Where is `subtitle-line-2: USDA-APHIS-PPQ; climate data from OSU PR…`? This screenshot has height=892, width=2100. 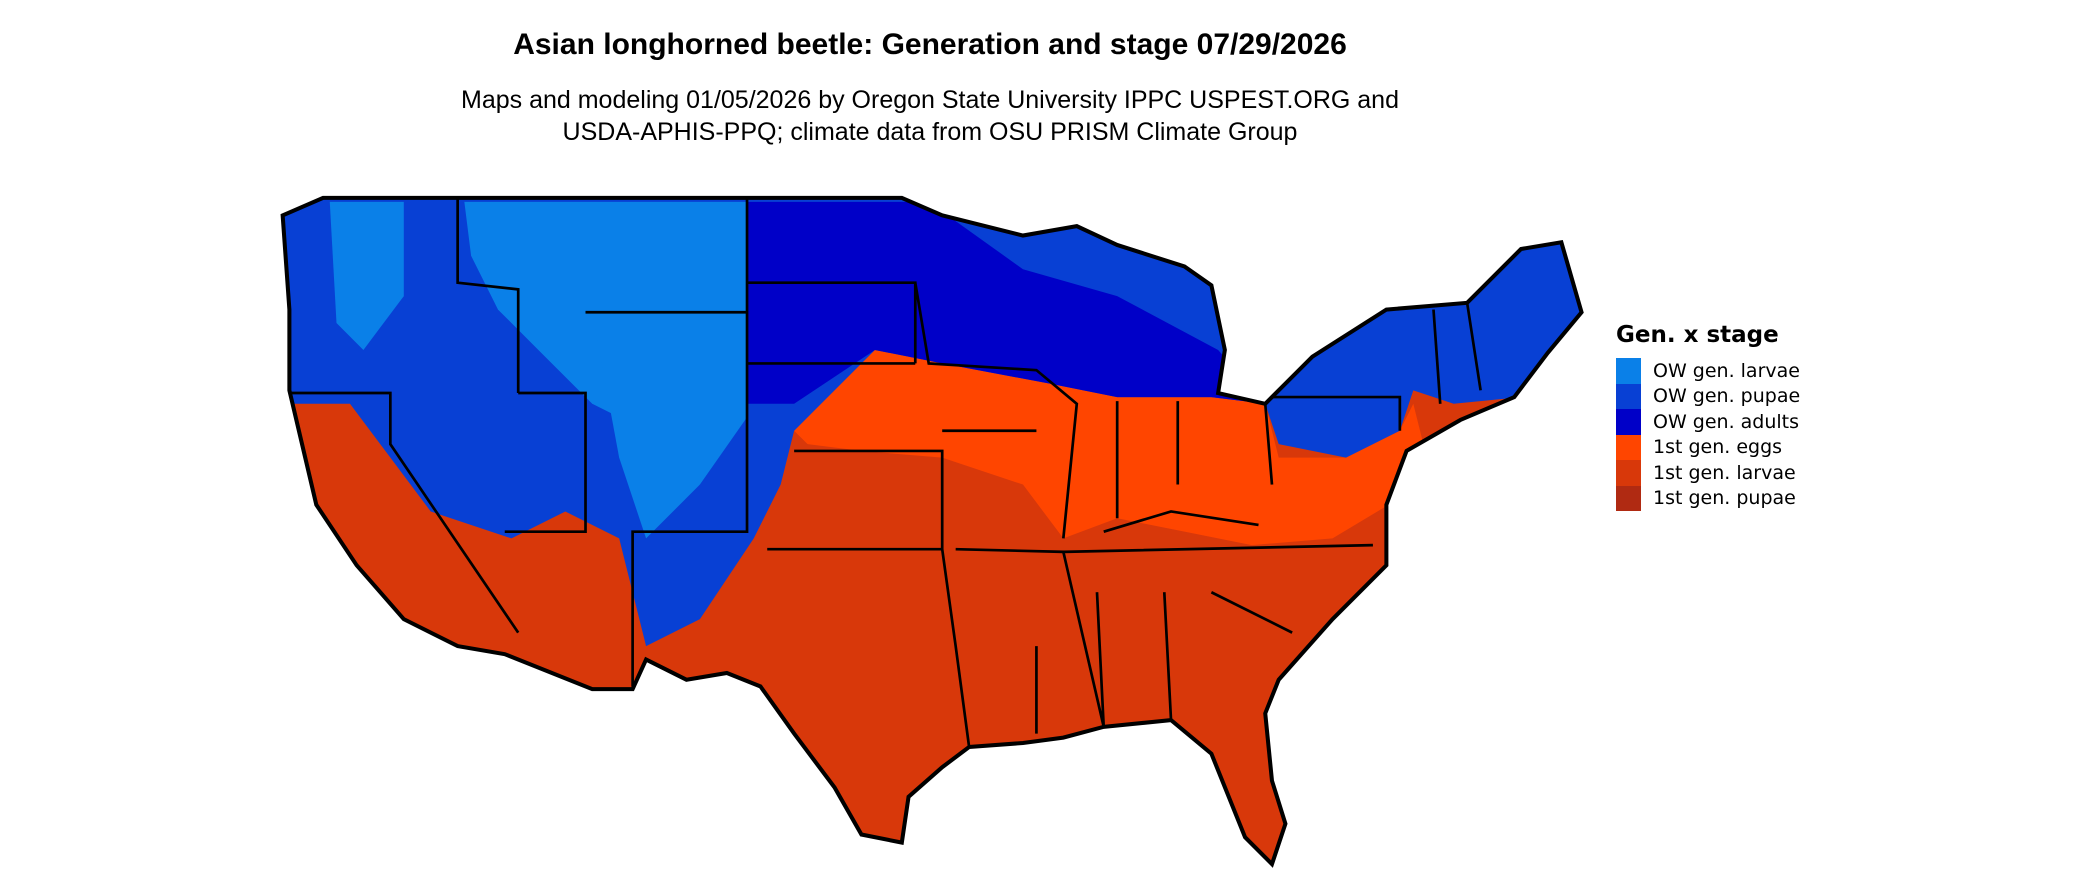
subtitle-line-2: USDA-APHIS-PPQ; climate data from OSU PR… is located at coordinates (930, 132).